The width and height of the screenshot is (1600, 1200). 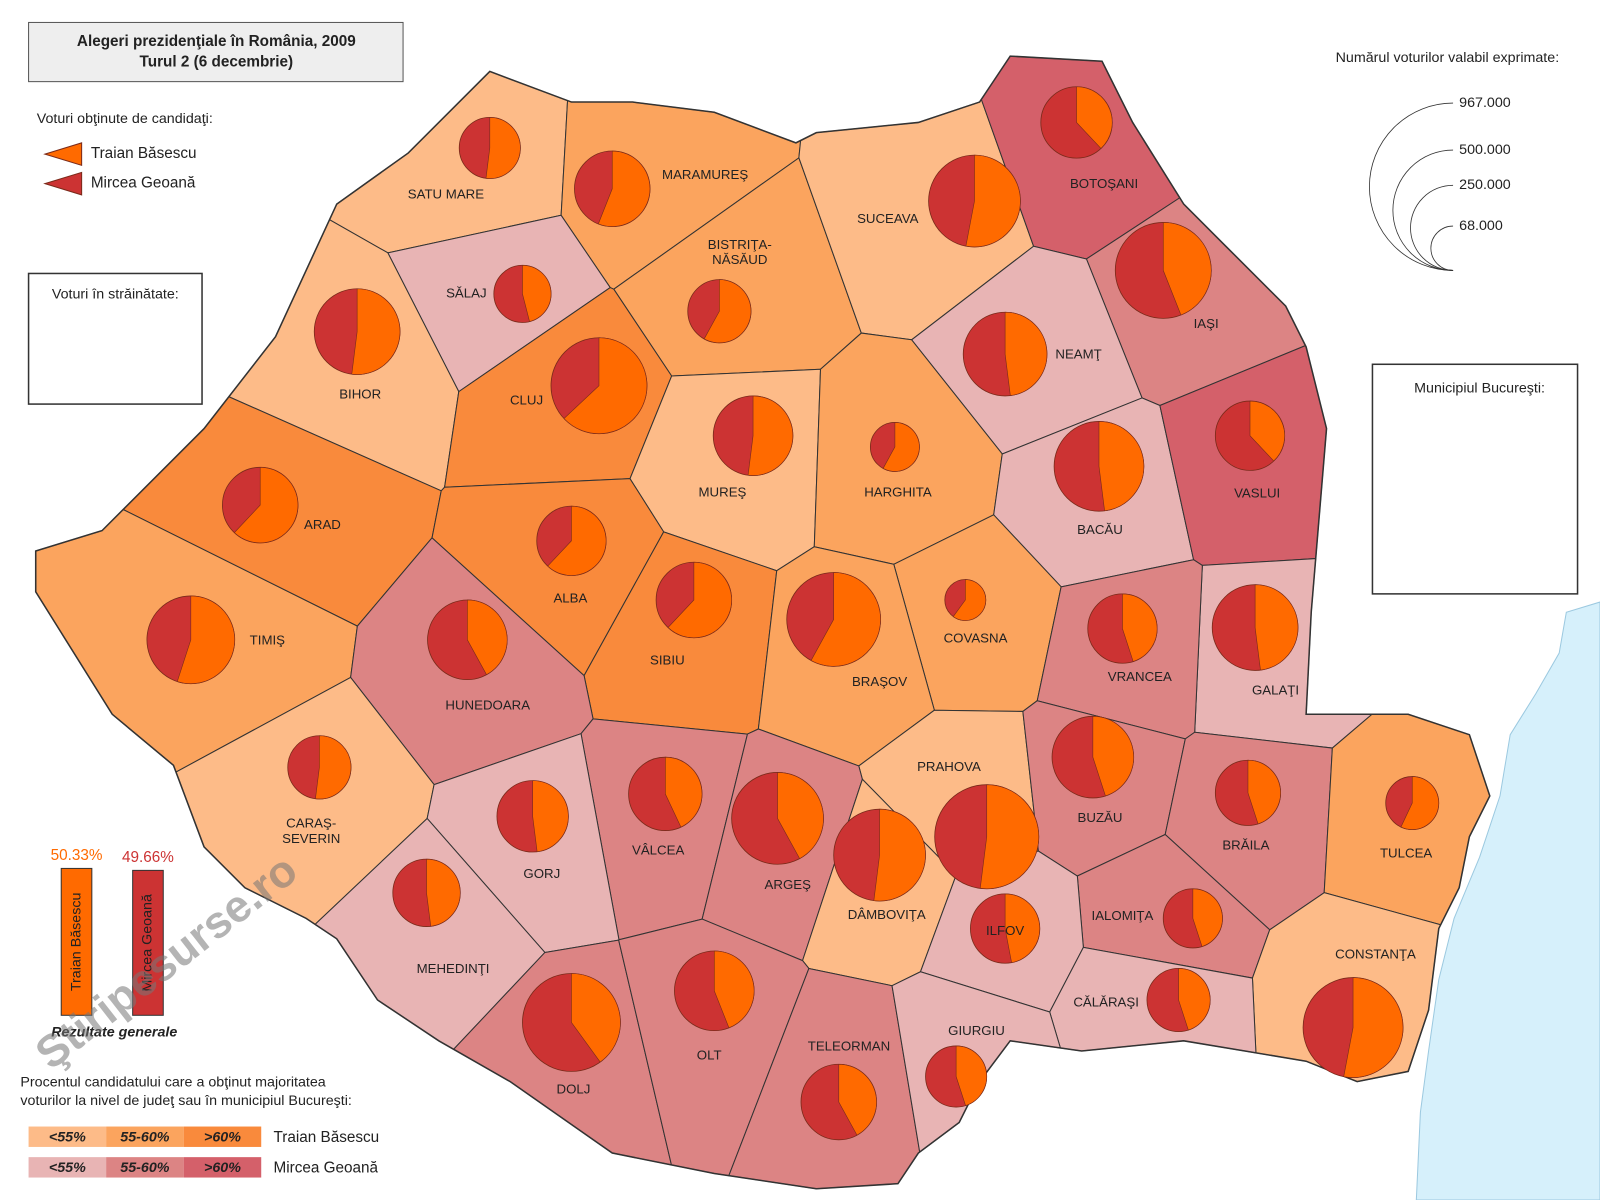 I want to click on county-label: OLT, so click(x=709, y=1055).